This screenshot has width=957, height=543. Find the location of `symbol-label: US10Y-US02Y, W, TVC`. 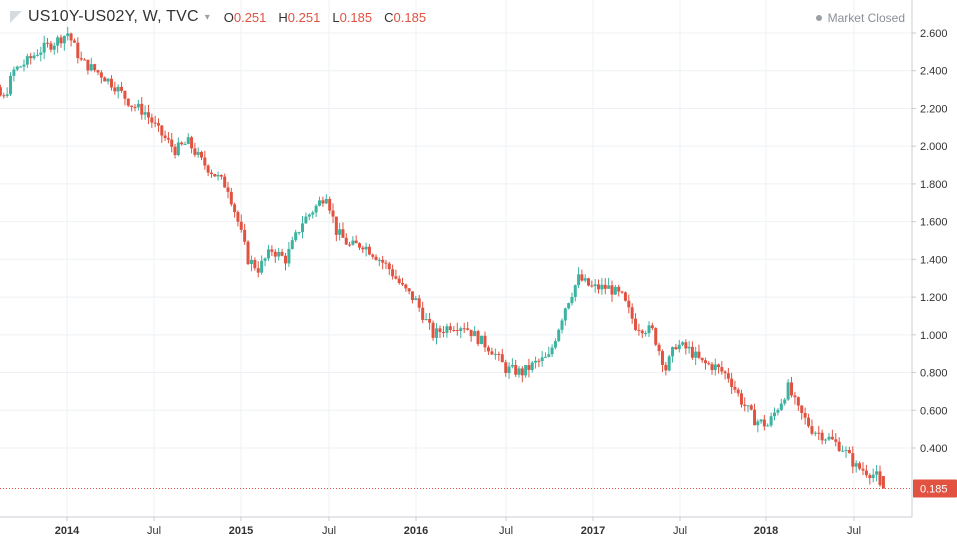

symbol-label: US10Y-US02Y, W, TVC is located at coordinates (113, 16).